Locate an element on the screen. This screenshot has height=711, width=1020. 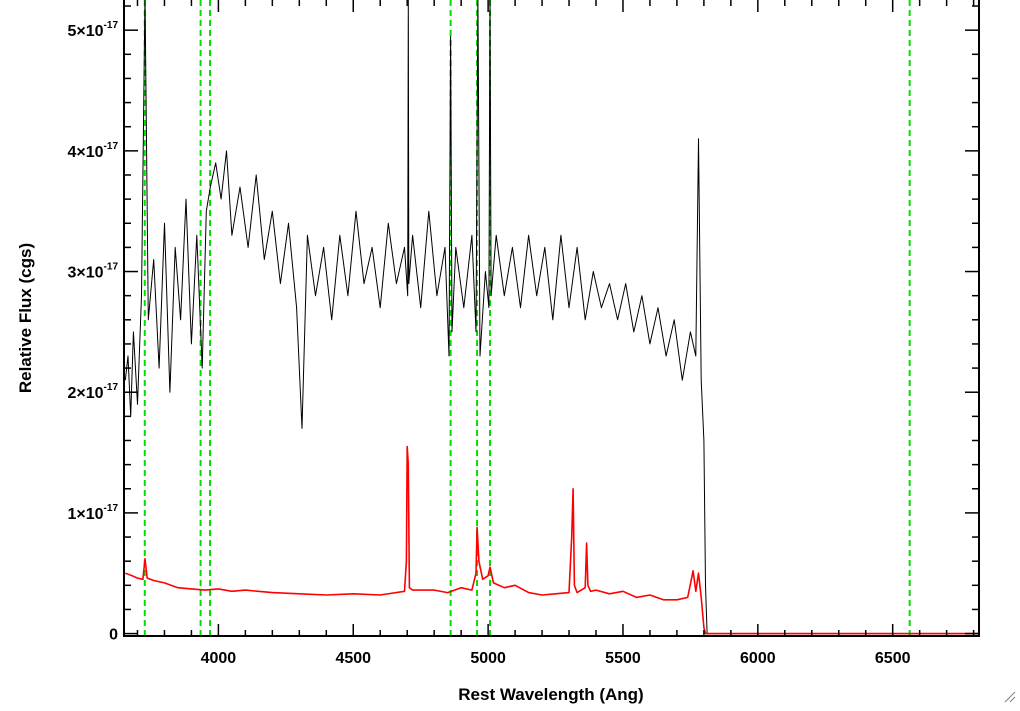
y-tick-label: 4×10⁻¹⁷ is located at coordinates (93, 151).